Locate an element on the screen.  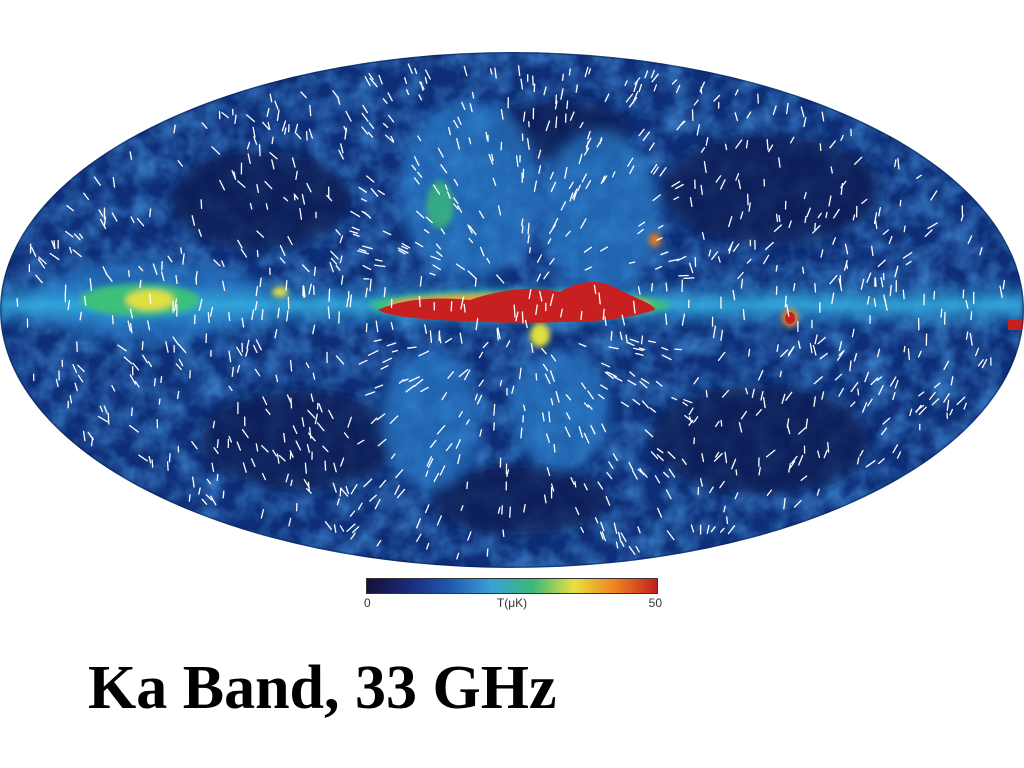
colorbar-gradient is located at coordinates (512, 586).